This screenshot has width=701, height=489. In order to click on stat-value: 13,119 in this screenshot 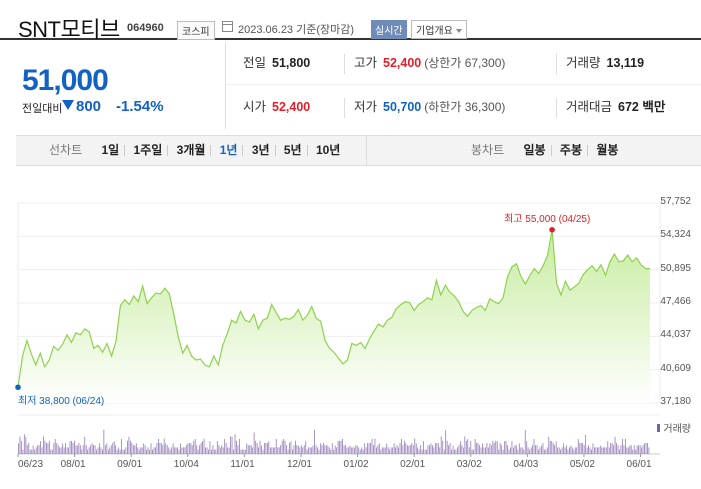, I will do `click(625, 63)`.